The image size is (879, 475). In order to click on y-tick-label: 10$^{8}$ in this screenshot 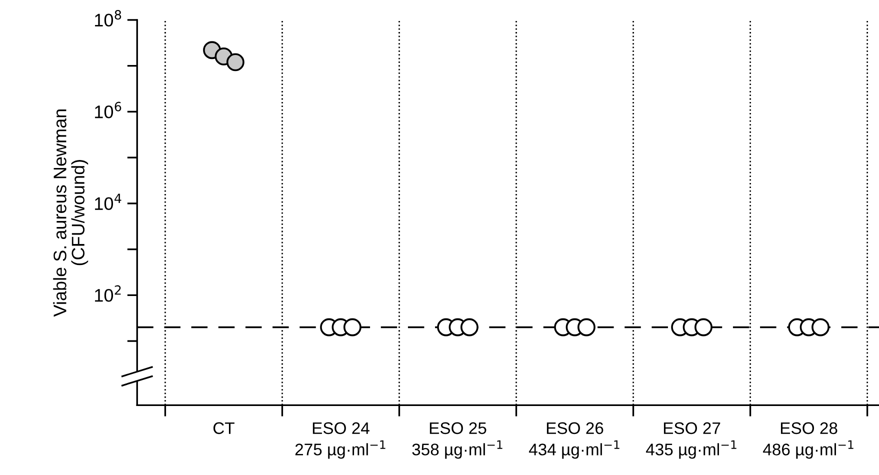, I will do `click(108, 18)`.